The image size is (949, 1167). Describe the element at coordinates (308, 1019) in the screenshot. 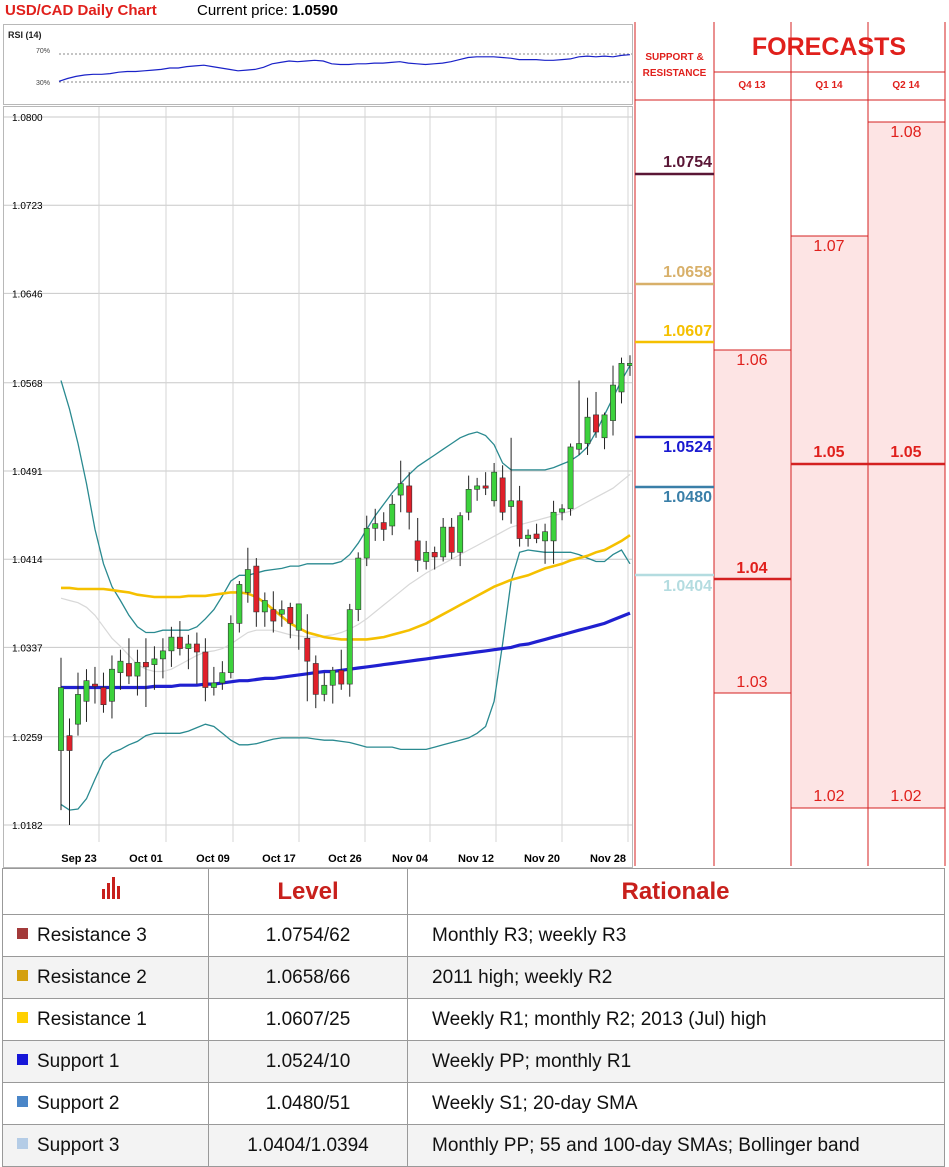

I see `row-level: 1.0607/25` at that location.